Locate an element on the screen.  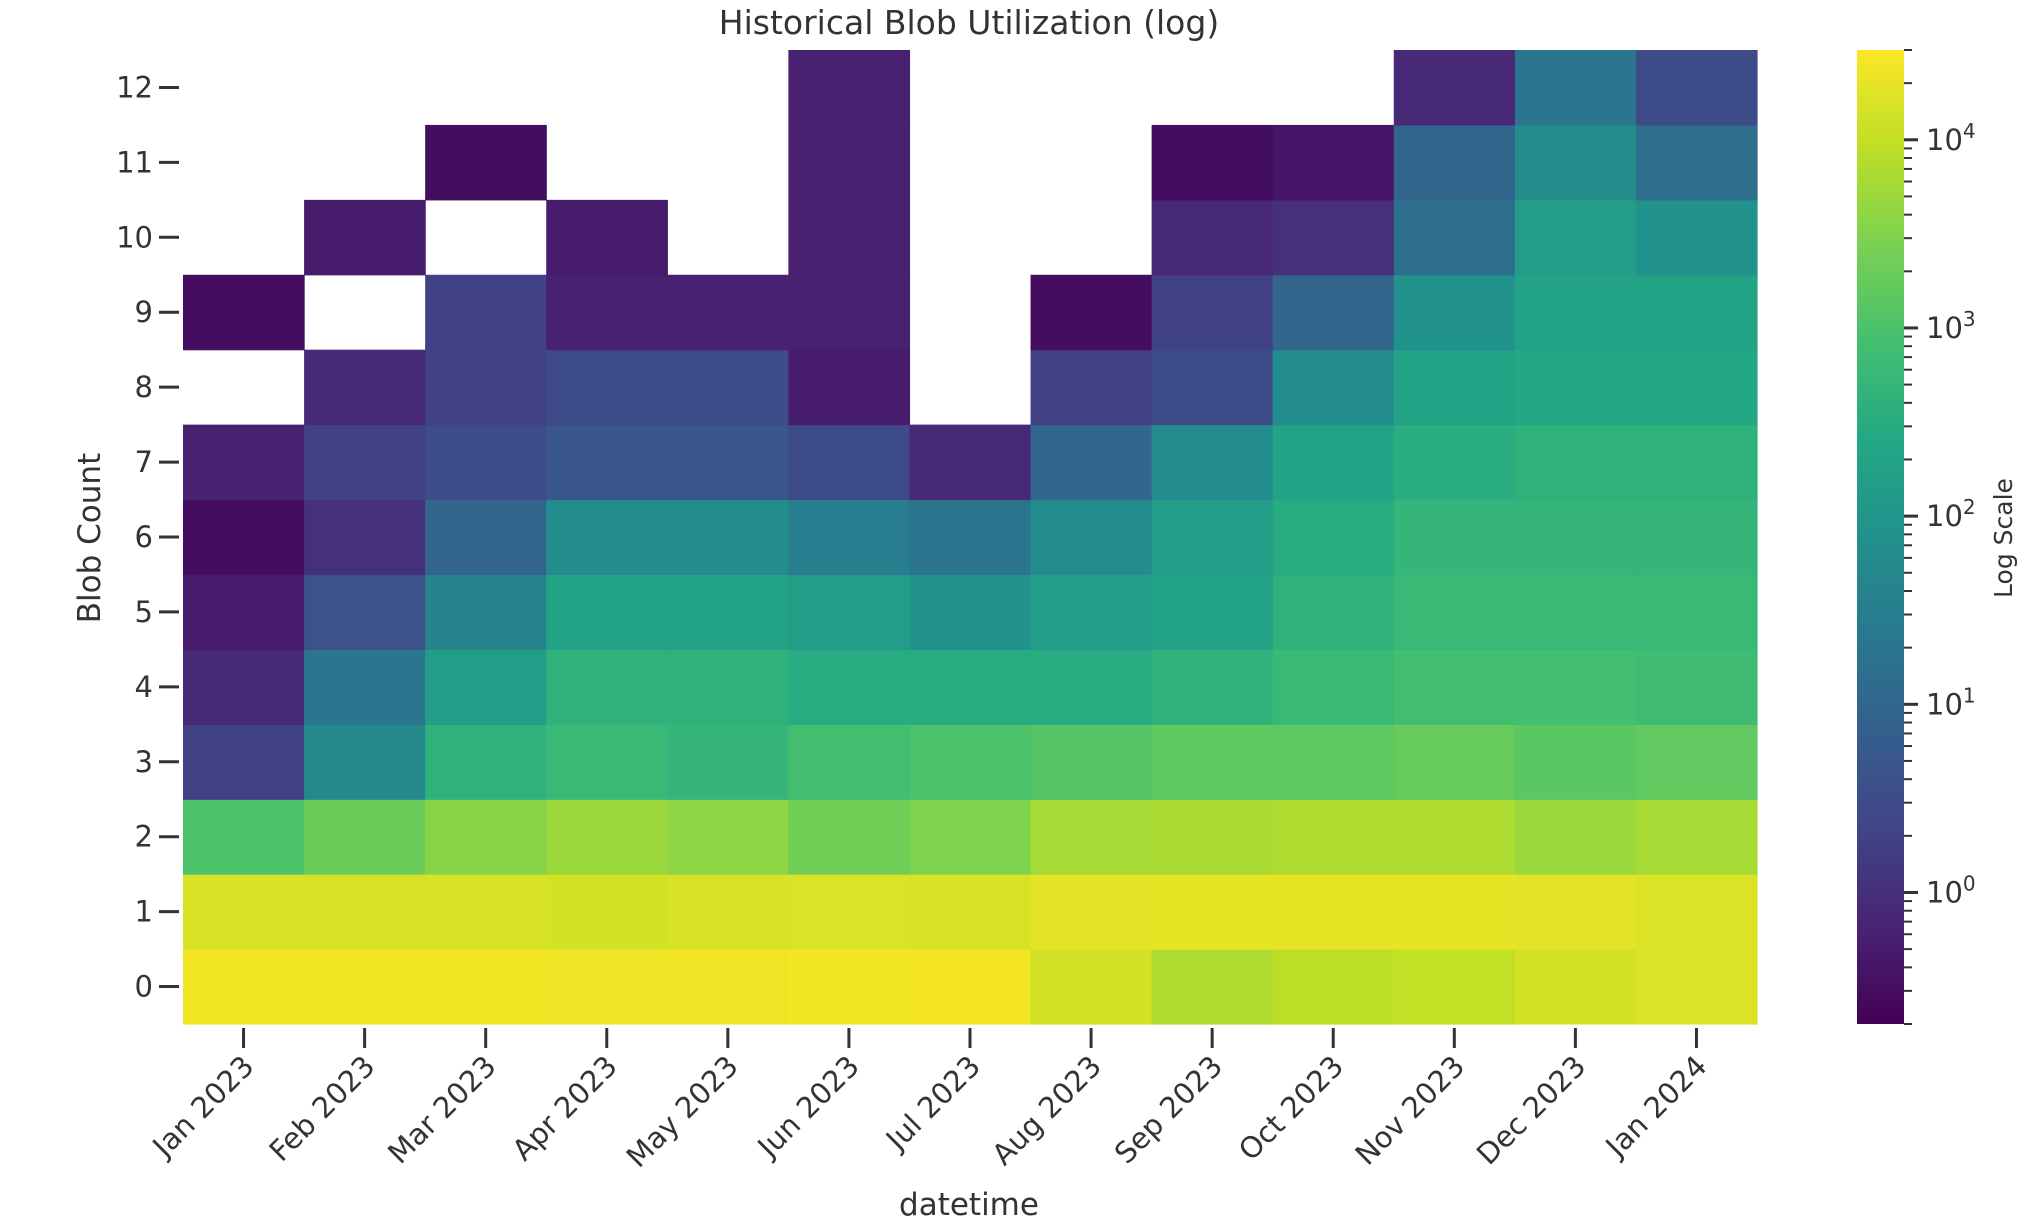
x-tick-label: Jan 2024 is located at coordinates (1656, 1107).